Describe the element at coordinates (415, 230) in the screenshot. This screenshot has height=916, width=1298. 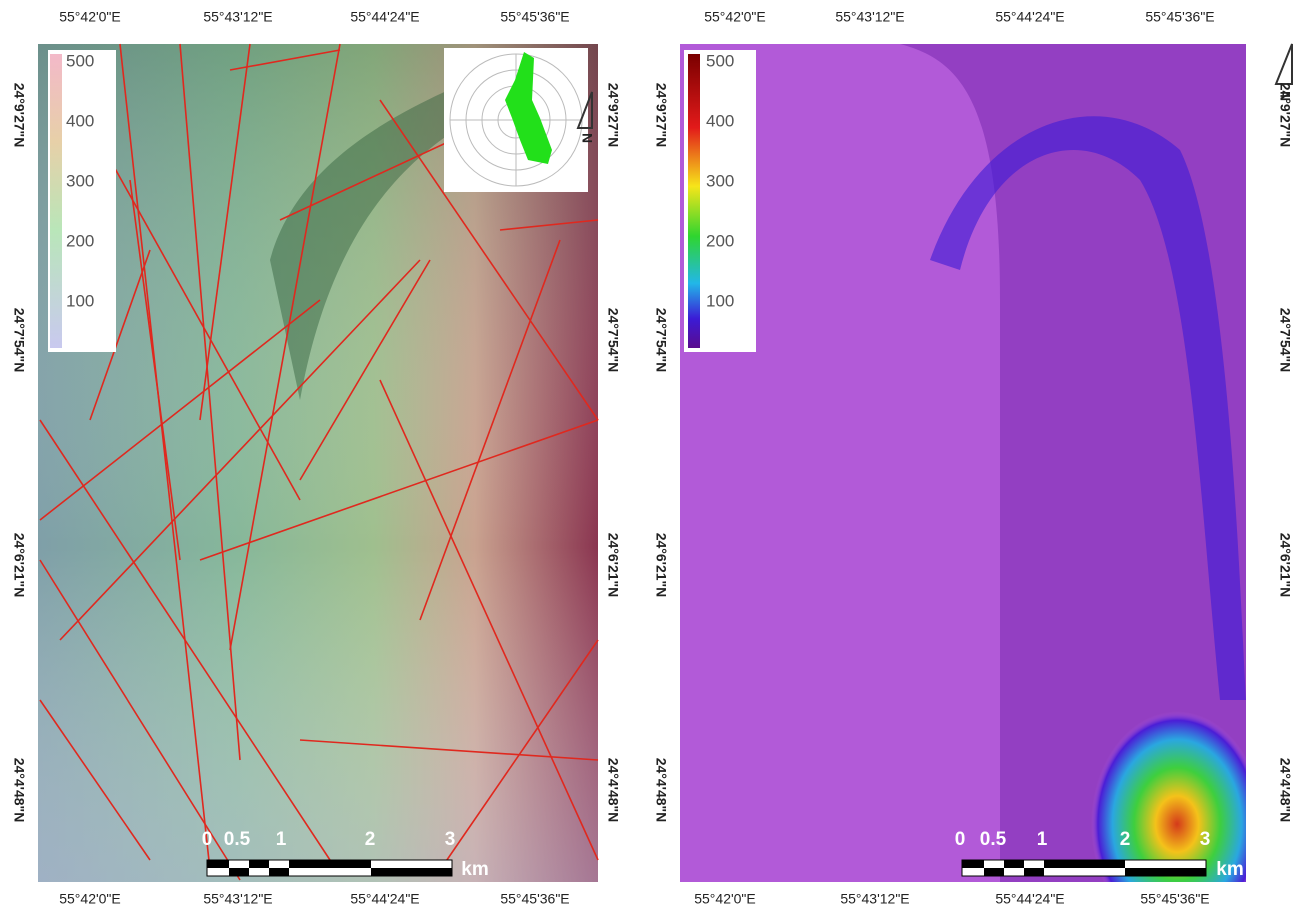
I see `ridge` at that location.